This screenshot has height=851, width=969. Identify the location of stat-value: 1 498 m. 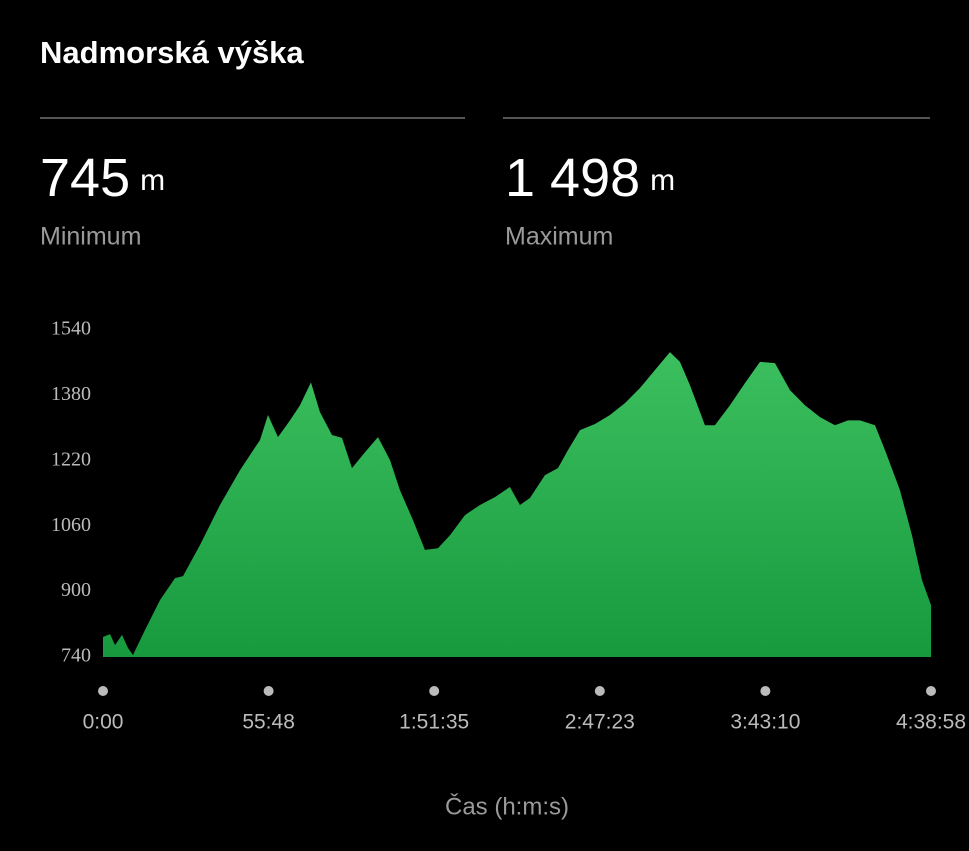
(590, 178).